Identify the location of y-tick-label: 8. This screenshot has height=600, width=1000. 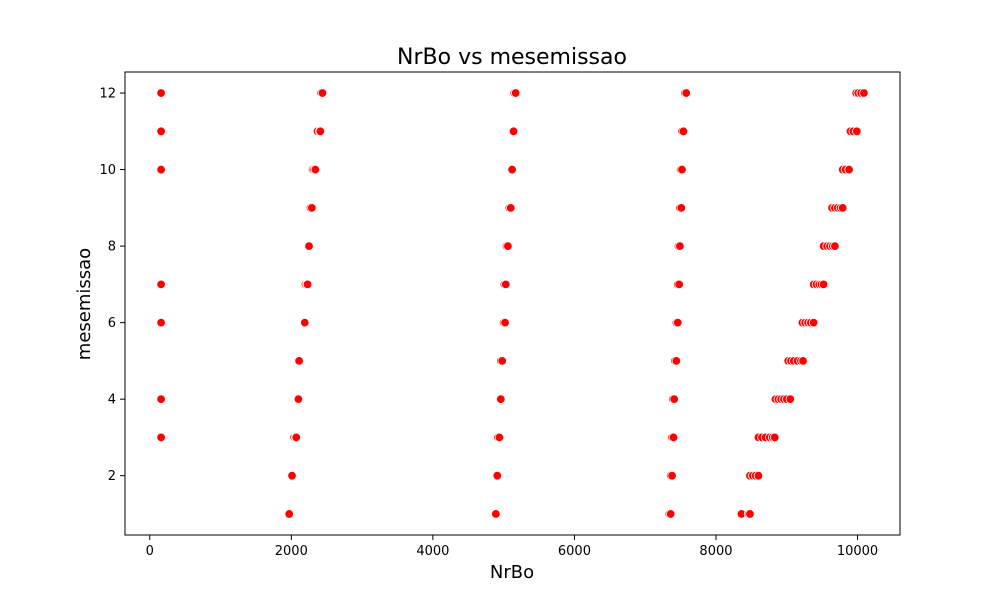
(112, 247).